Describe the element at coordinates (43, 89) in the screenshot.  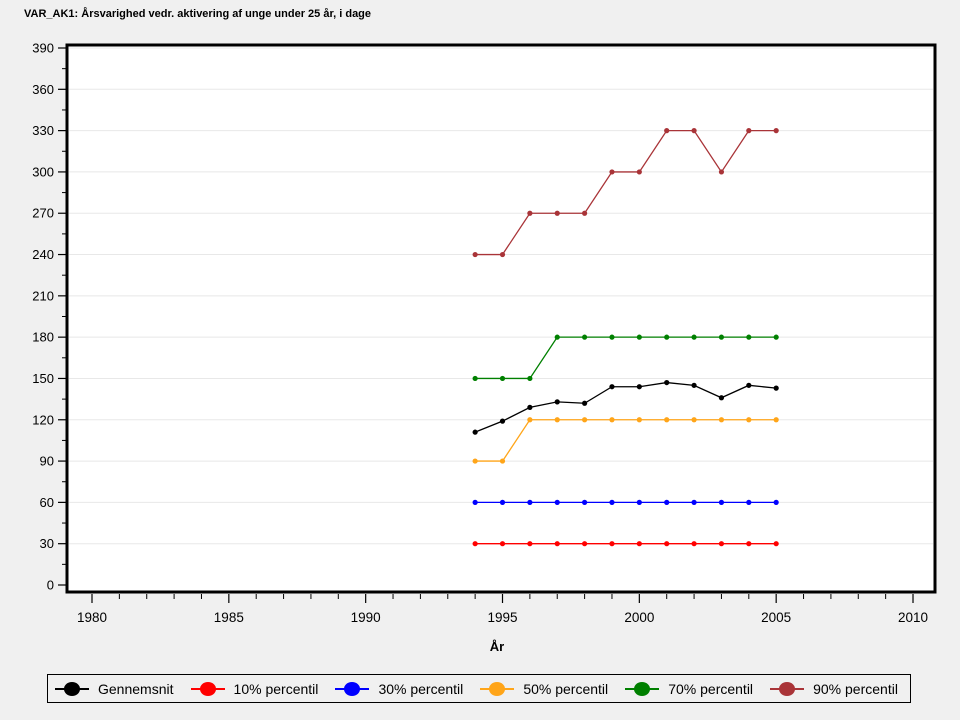
I see `y-tick-label: 360` at that location.